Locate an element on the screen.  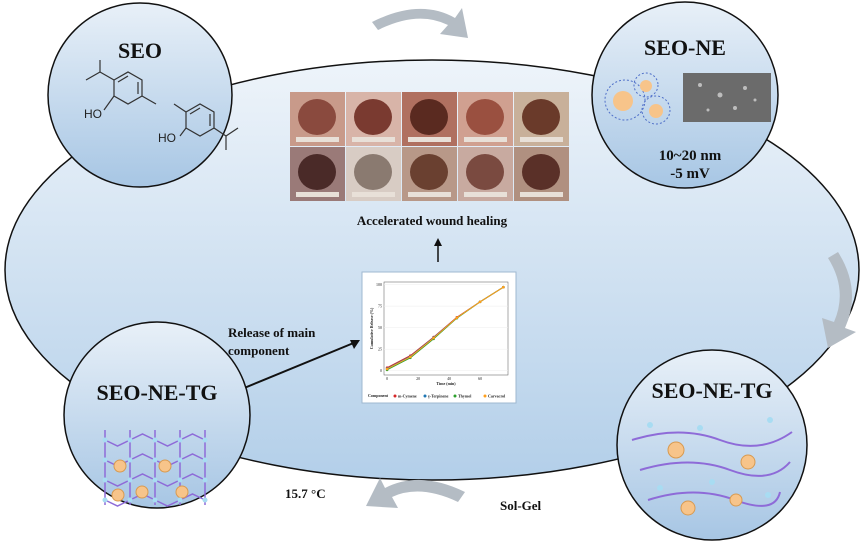
ho-label-2: HO is located at coordinates (167, 138).